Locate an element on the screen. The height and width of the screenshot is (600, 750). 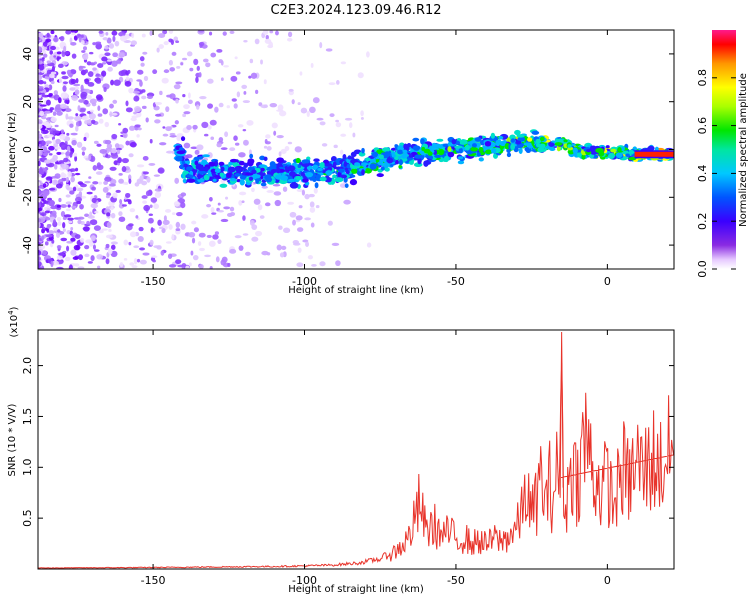
snr-peak is located at coordinates (561, 415).